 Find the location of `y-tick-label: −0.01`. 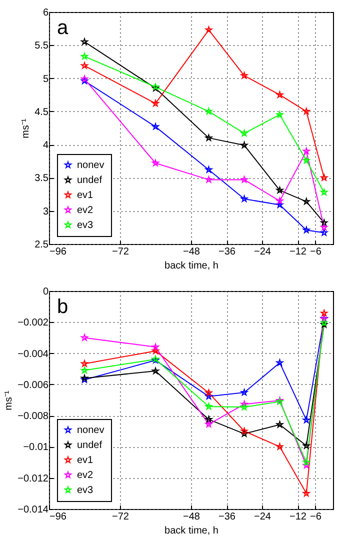

y-tick-label: −0.01 is located at coordinates (36, 448).